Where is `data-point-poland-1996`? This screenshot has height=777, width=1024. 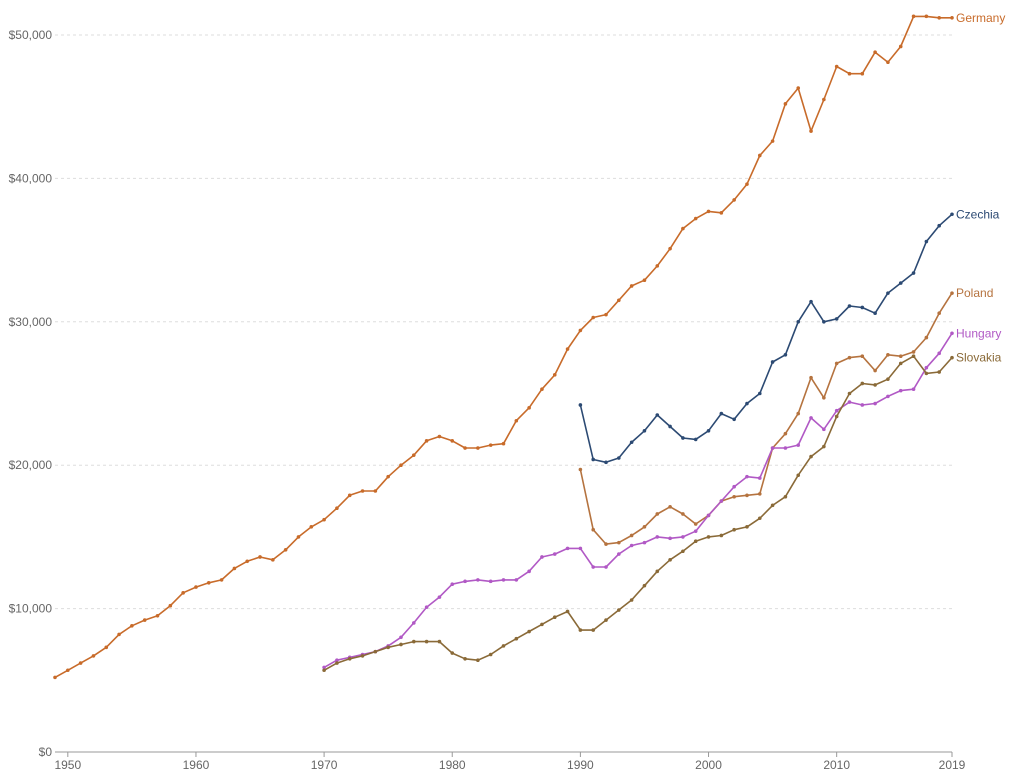
data-point-poland-1996 is located at coordinates (657, 514).